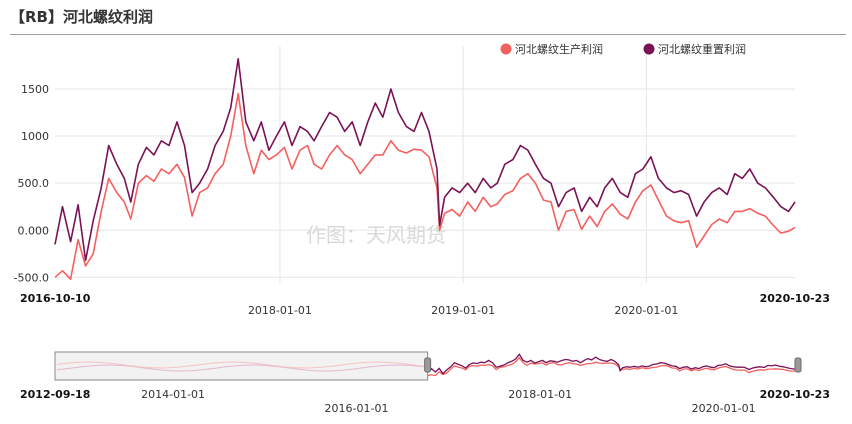 This screenshot has height=424, width=852. Describe the element at coordinates (795, 394) in the screenshot. I see `navigator-tick-label: 2020-10-23` at that location.